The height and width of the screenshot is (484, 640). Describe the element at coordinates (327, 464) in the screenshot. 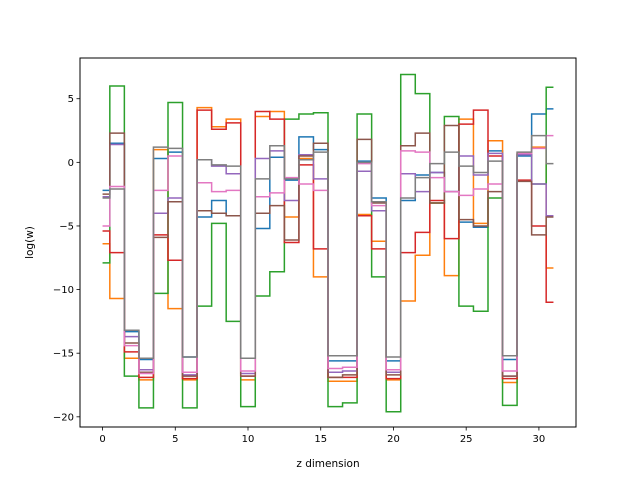

I see `x-axis-label: z dimension` at that location.